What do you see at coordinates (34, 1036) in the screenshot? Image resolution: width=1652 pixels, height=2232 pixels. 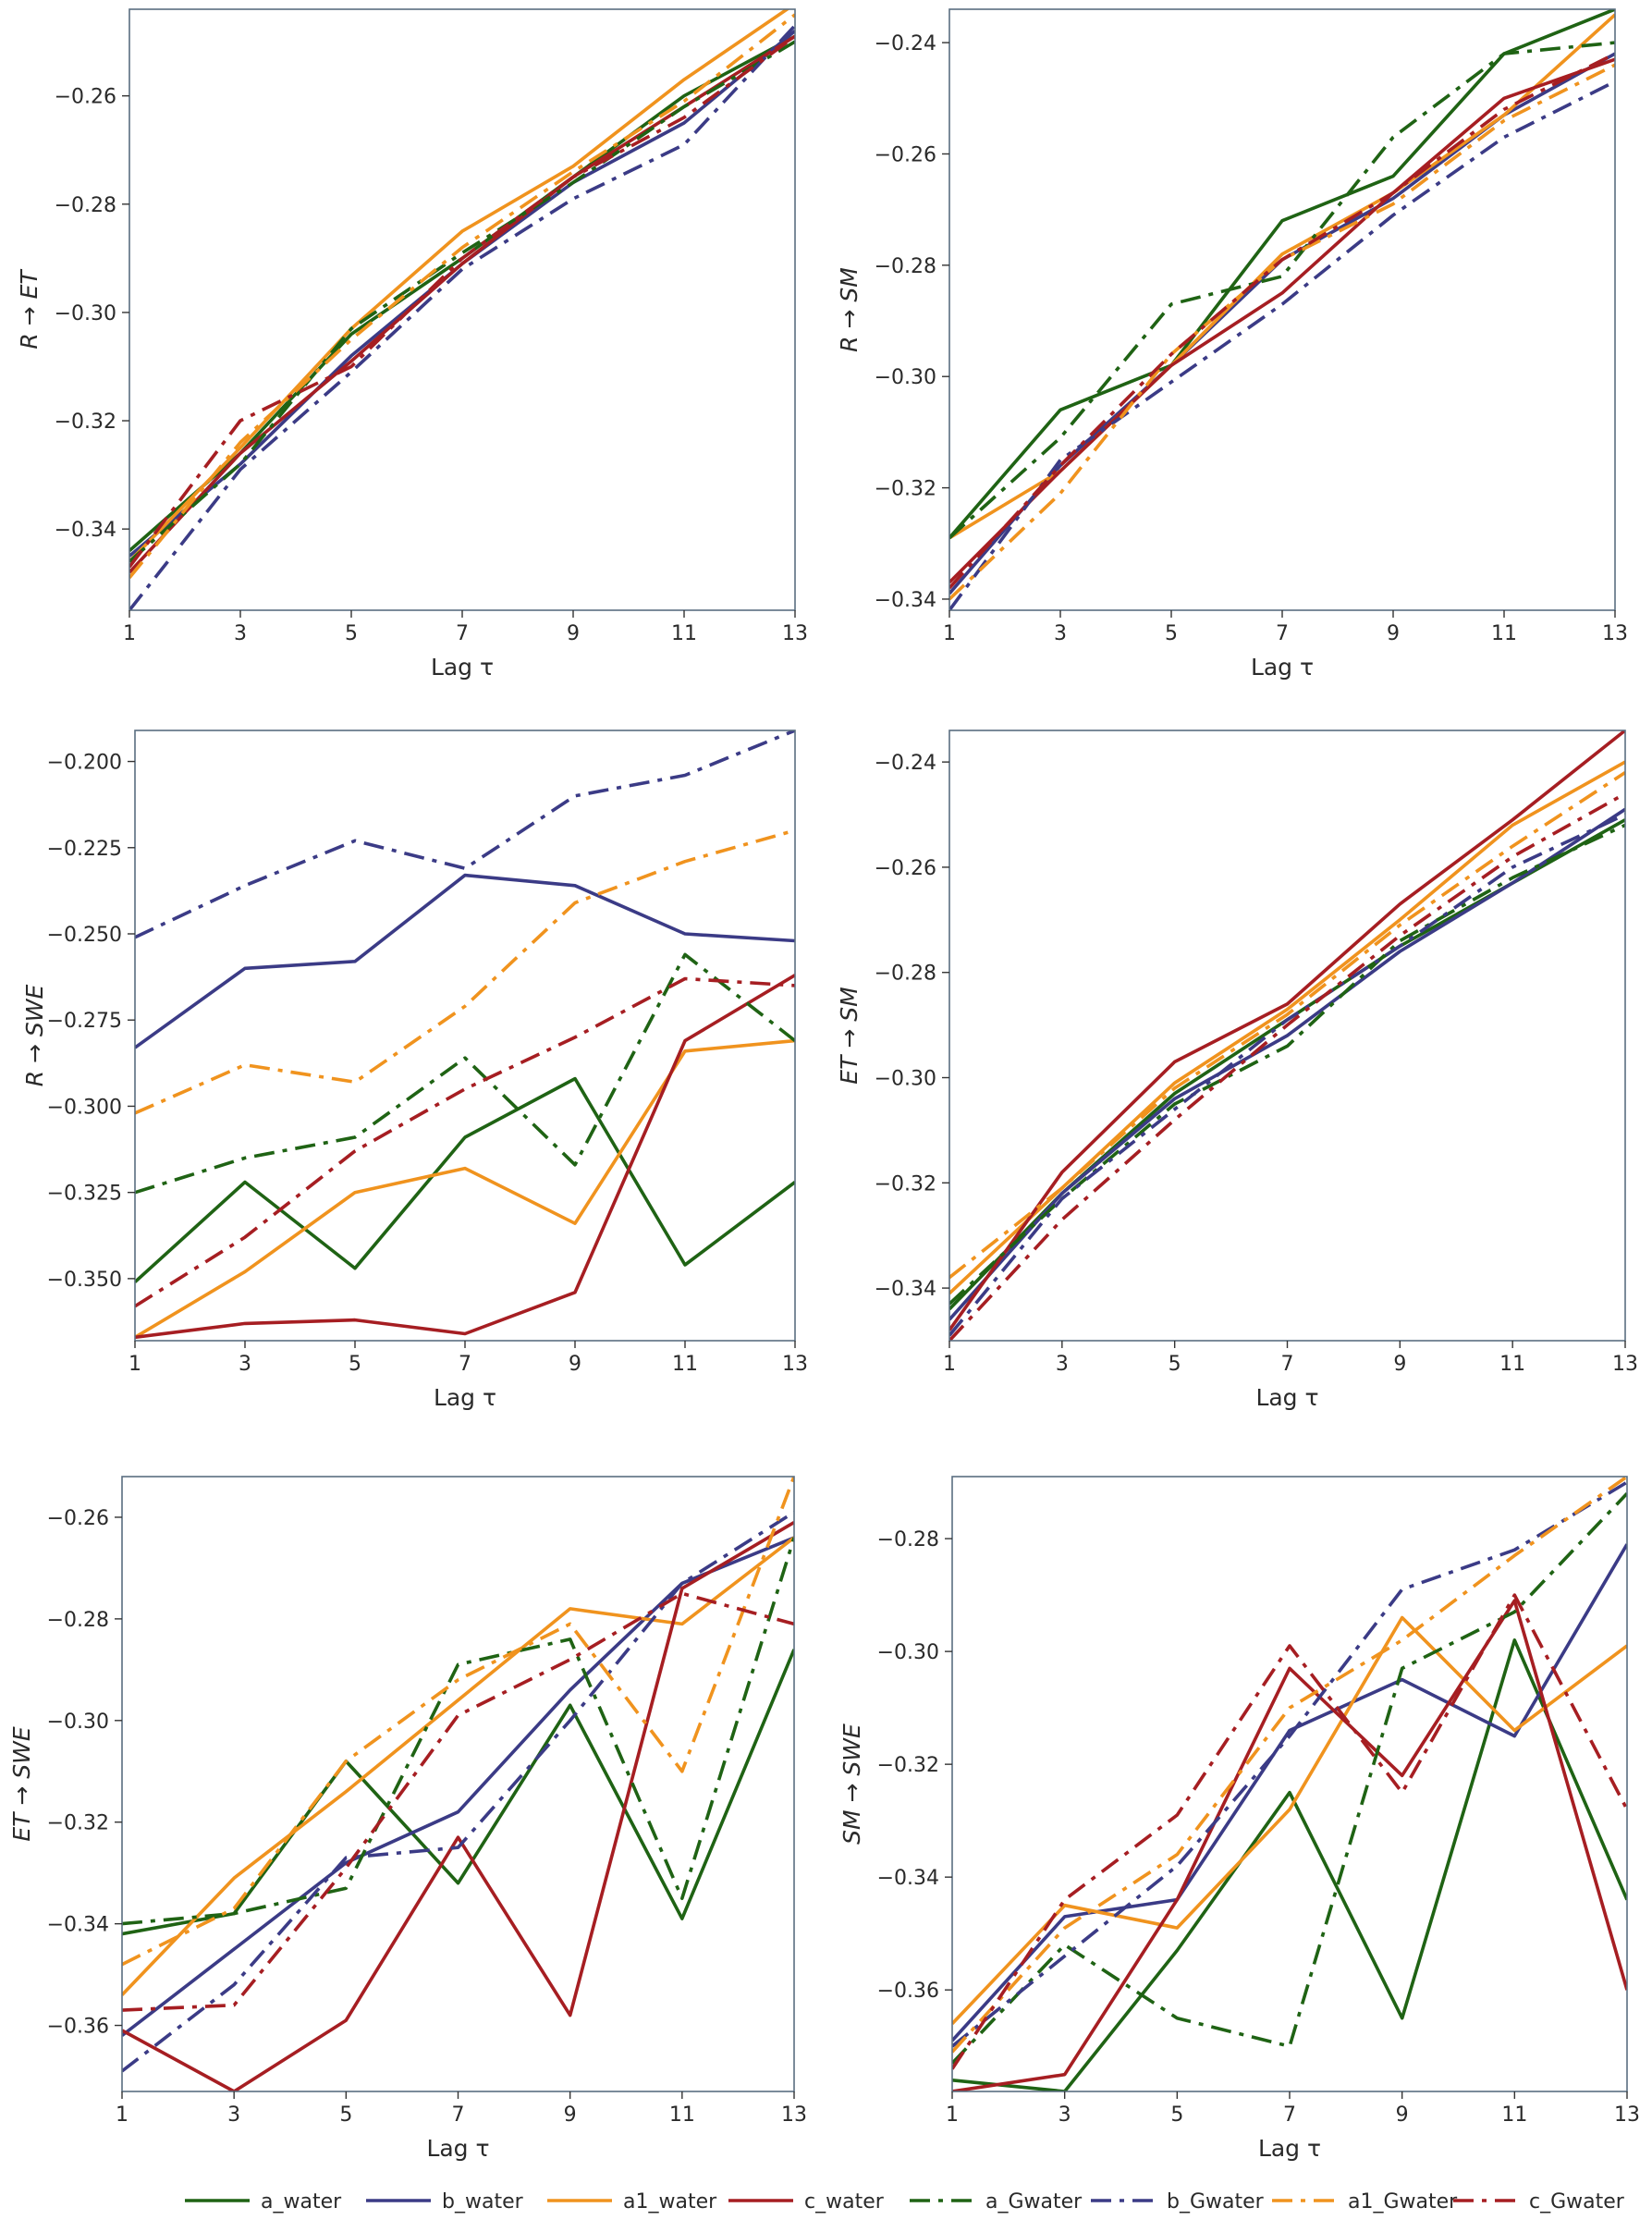 I see `y-axis-title: R → SWE` at bounding box center [34, 1036].